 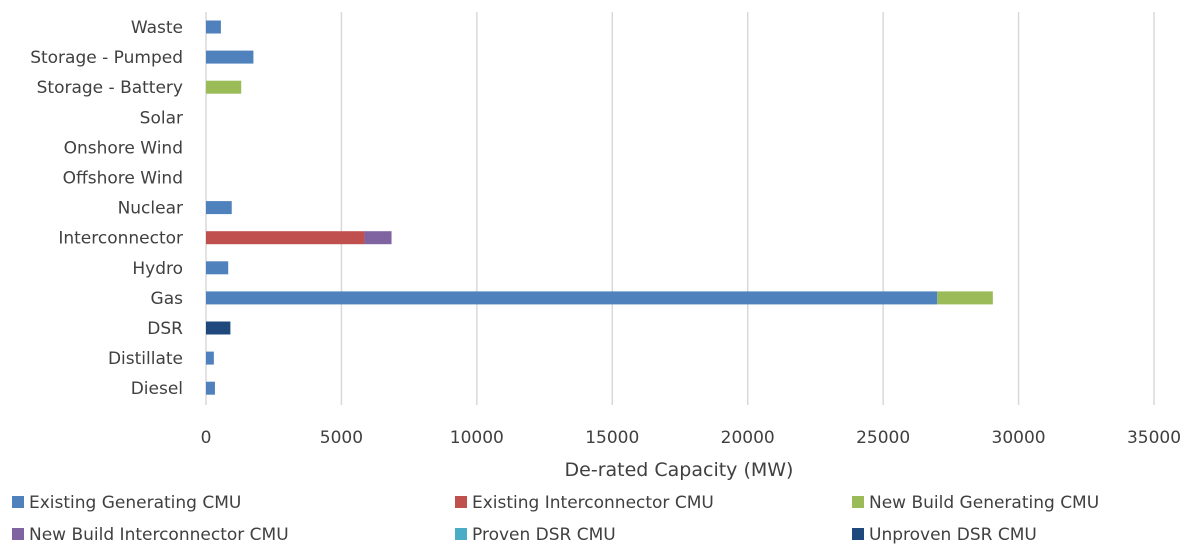 What do you see at coordinates (110, 88) in the screenshot?
I see `category-label-storage-battery: Storage - Battery` at bounding box center [110, 88].